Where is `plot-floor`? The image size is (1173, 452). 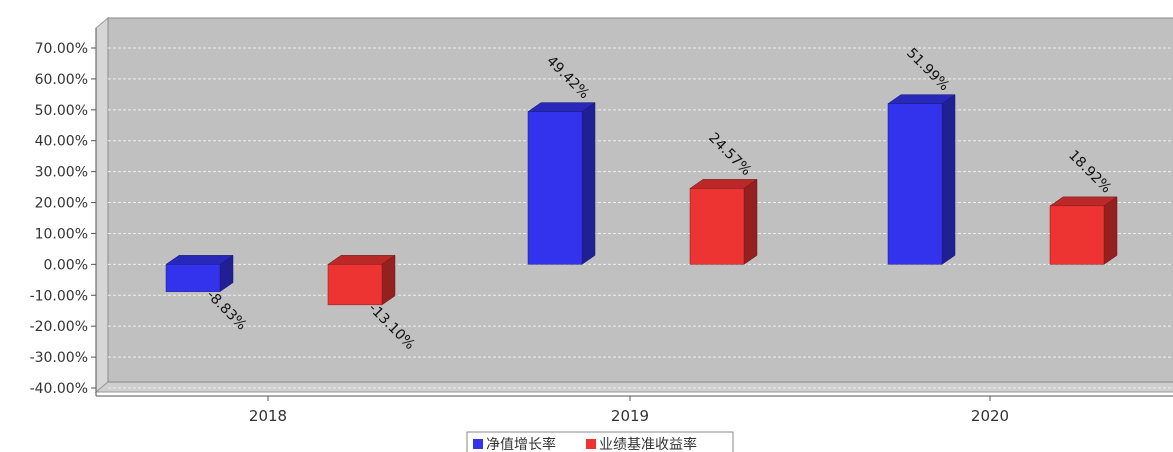 plot-floor is located at coordinates (633, 387).